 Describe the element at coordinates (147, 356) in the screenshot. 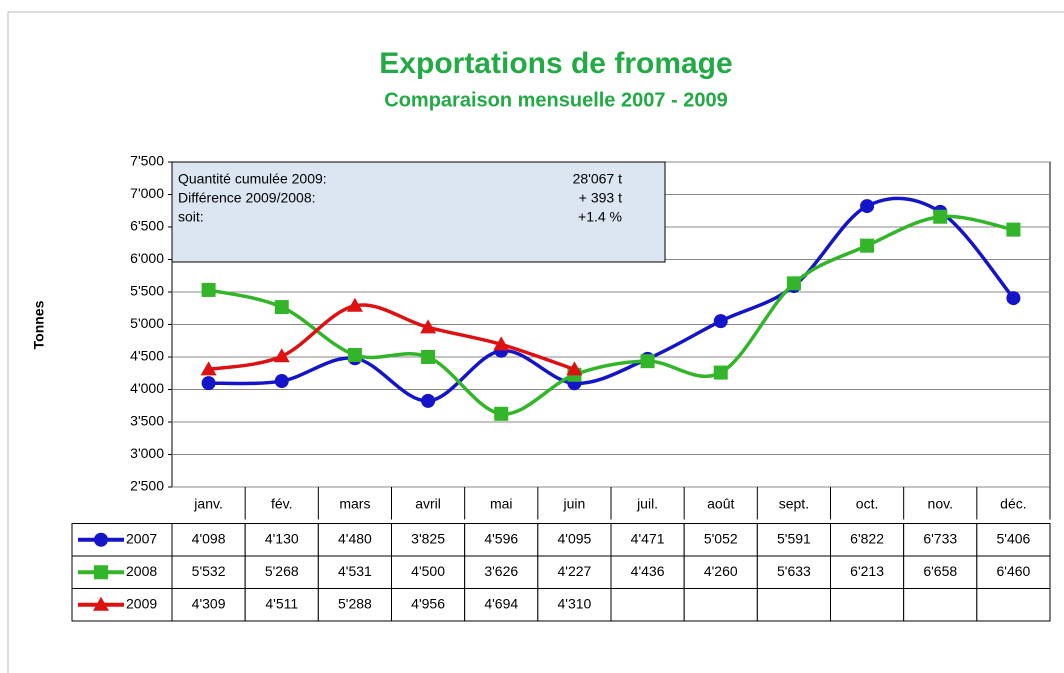

I see `y-tick-label: 4'500` at that location.